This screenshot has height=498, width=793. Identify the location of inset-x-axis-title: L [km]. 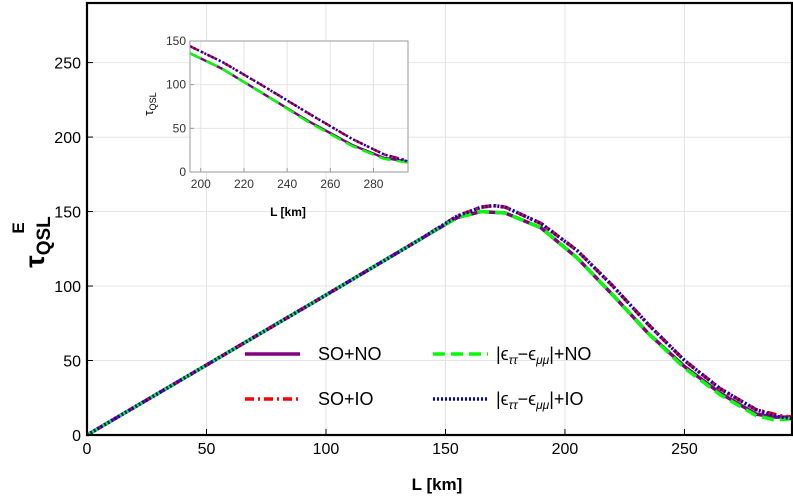
(288, 212).